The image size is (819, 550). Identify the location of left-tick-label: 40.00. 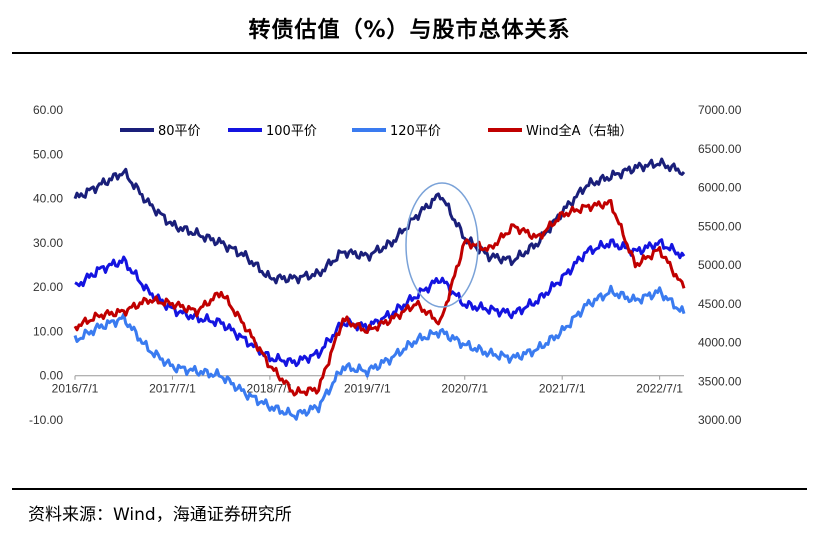
(48, 199).